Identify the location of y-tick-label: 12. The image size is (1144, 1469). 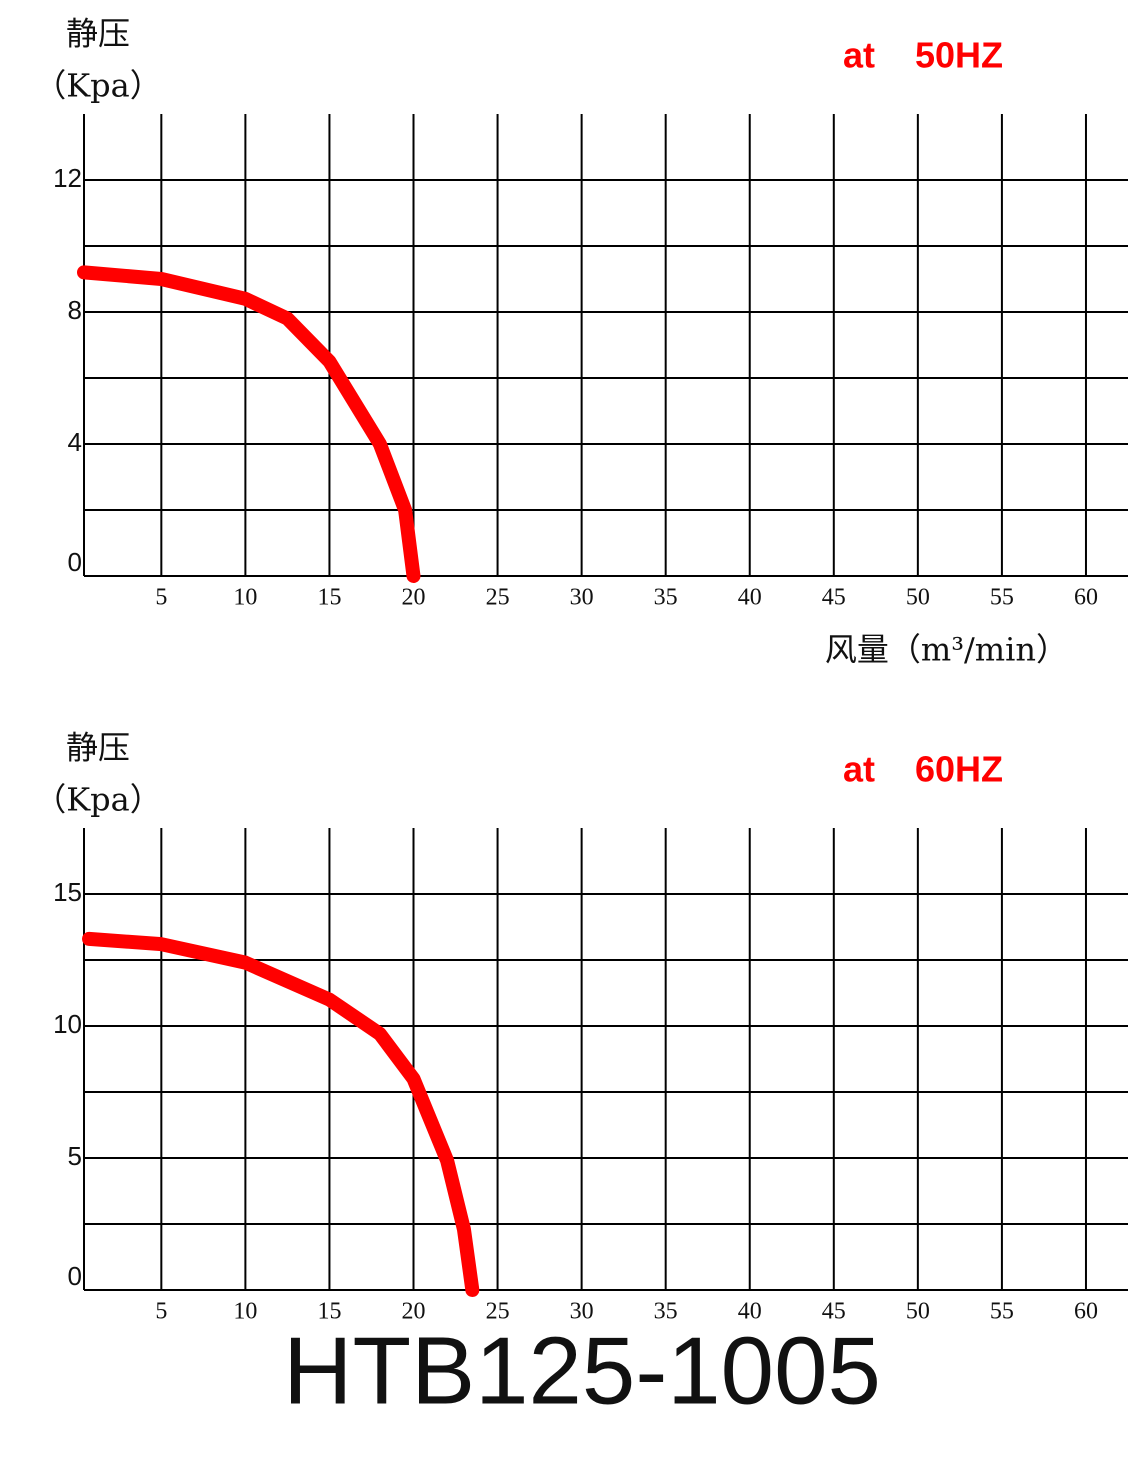
(67, 178).